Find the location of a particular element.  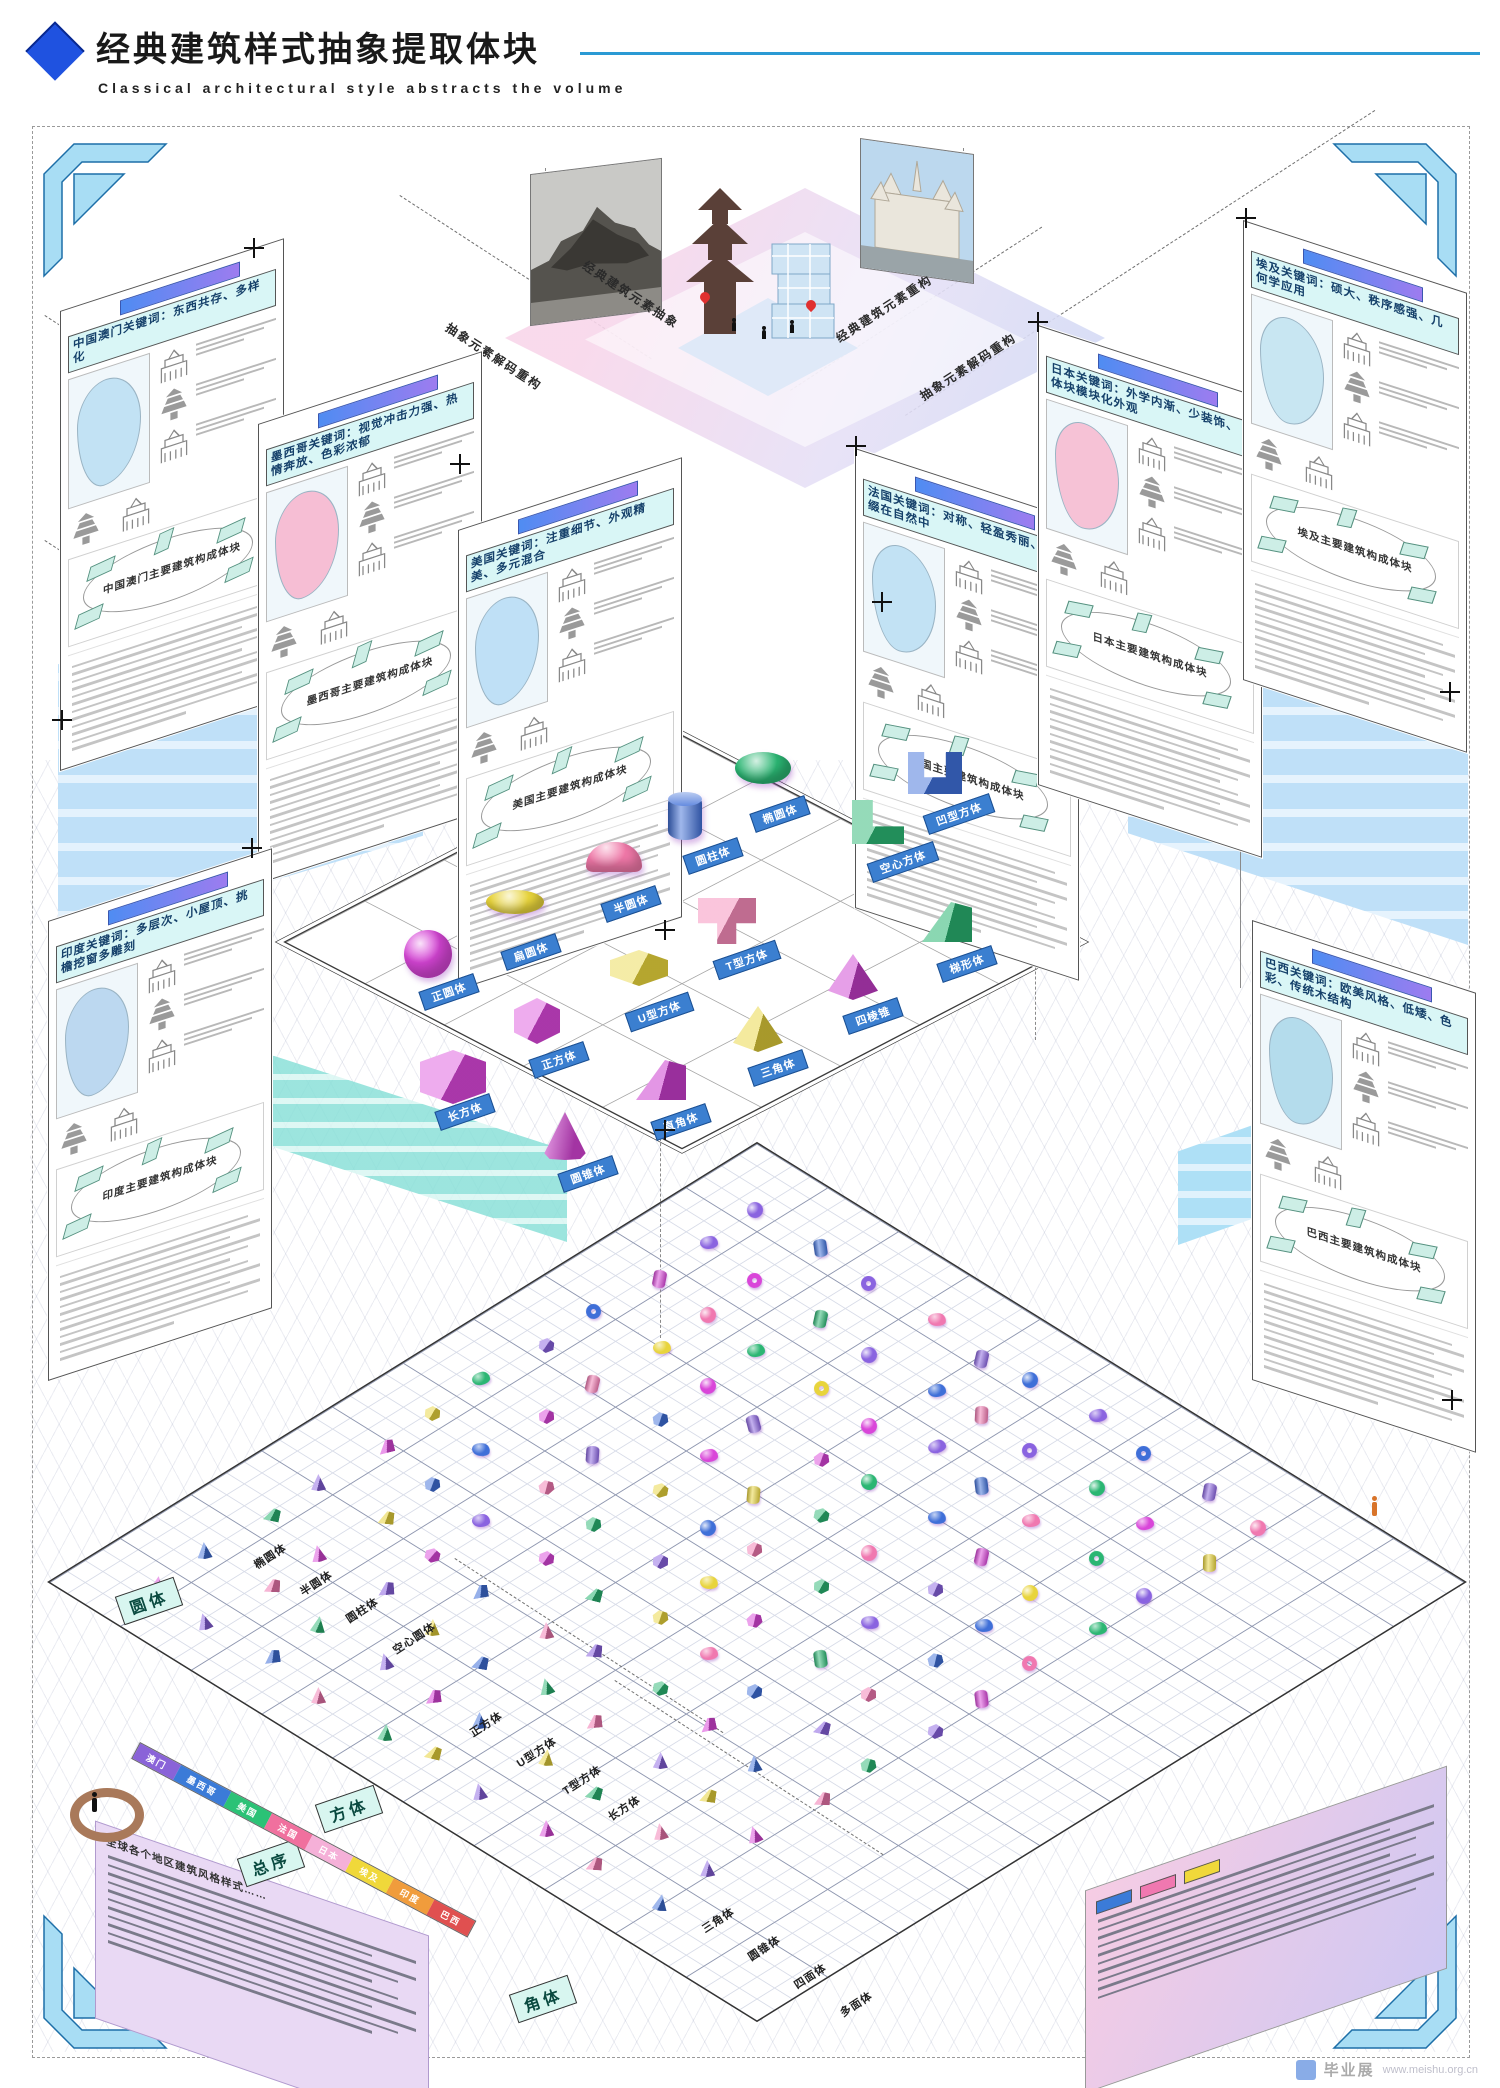

panel-brazil: 巴西关键词：欧美风格、低矮、色彩、传统木结构 is located at coordinates (1364, 1186).